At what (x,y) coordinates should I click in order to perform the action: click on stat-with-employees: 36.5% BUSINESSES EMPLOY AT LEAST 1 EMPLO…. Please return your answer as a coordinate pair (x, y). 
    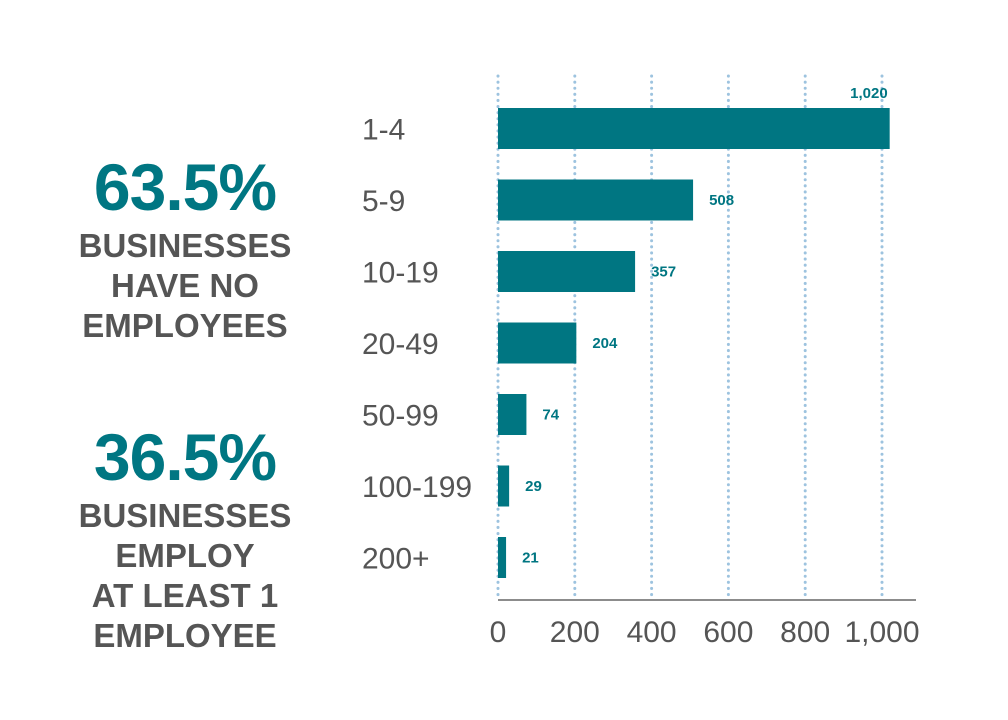
    Looking at the image, I should click on (185, 537).